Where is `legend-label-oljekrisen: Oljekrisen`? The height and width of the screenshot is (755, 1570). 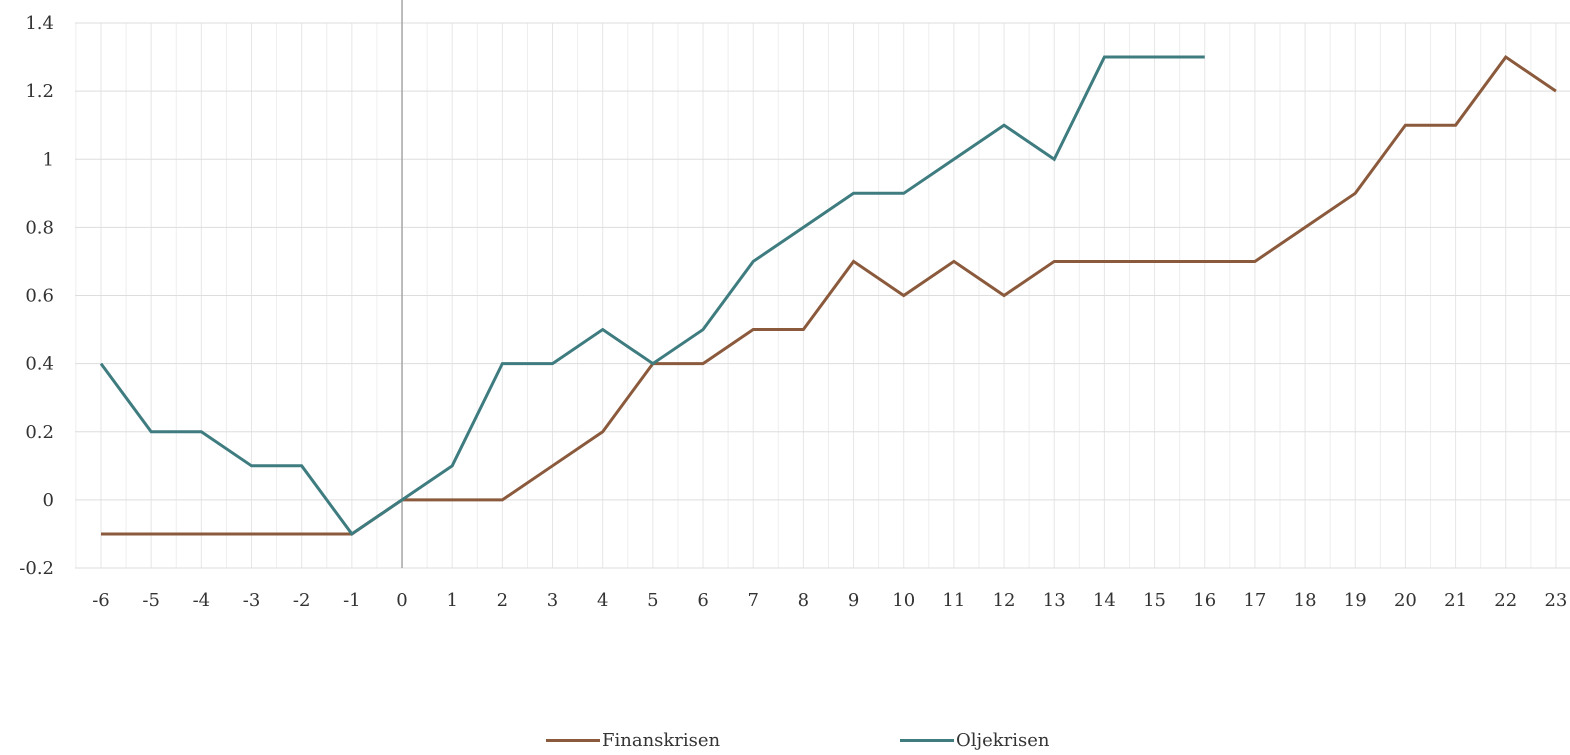 legend-label-oljekrisen: Oljekrisen is located at coordinates (1003, 740).